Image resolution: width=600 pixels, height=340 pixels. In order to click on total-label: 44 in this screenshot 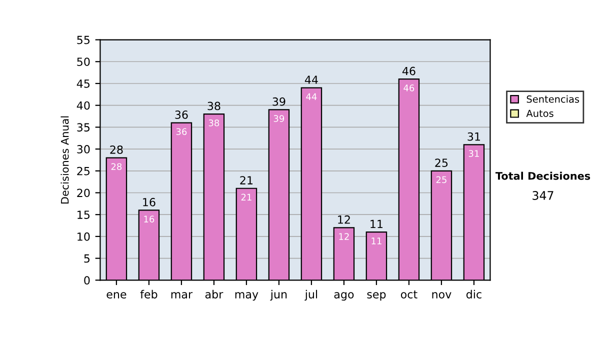, I will do `click(311, 80)`.